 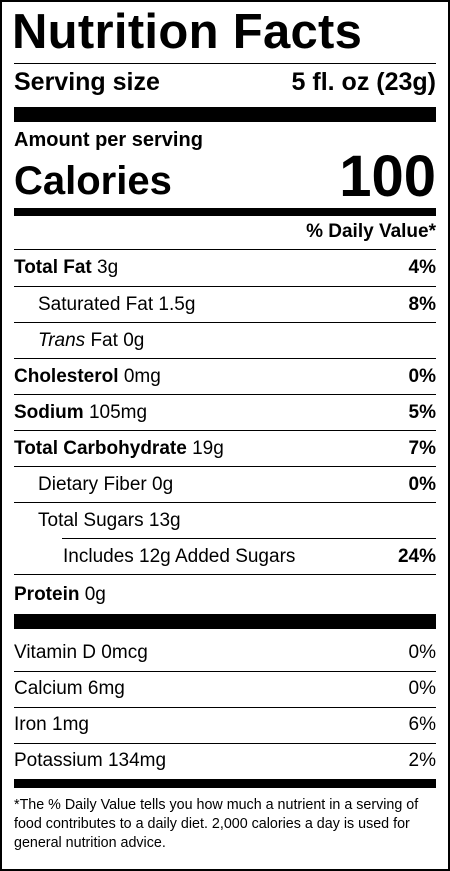 I want to click on vitamin-amount: 0mcg, so click(x=124, y=652).